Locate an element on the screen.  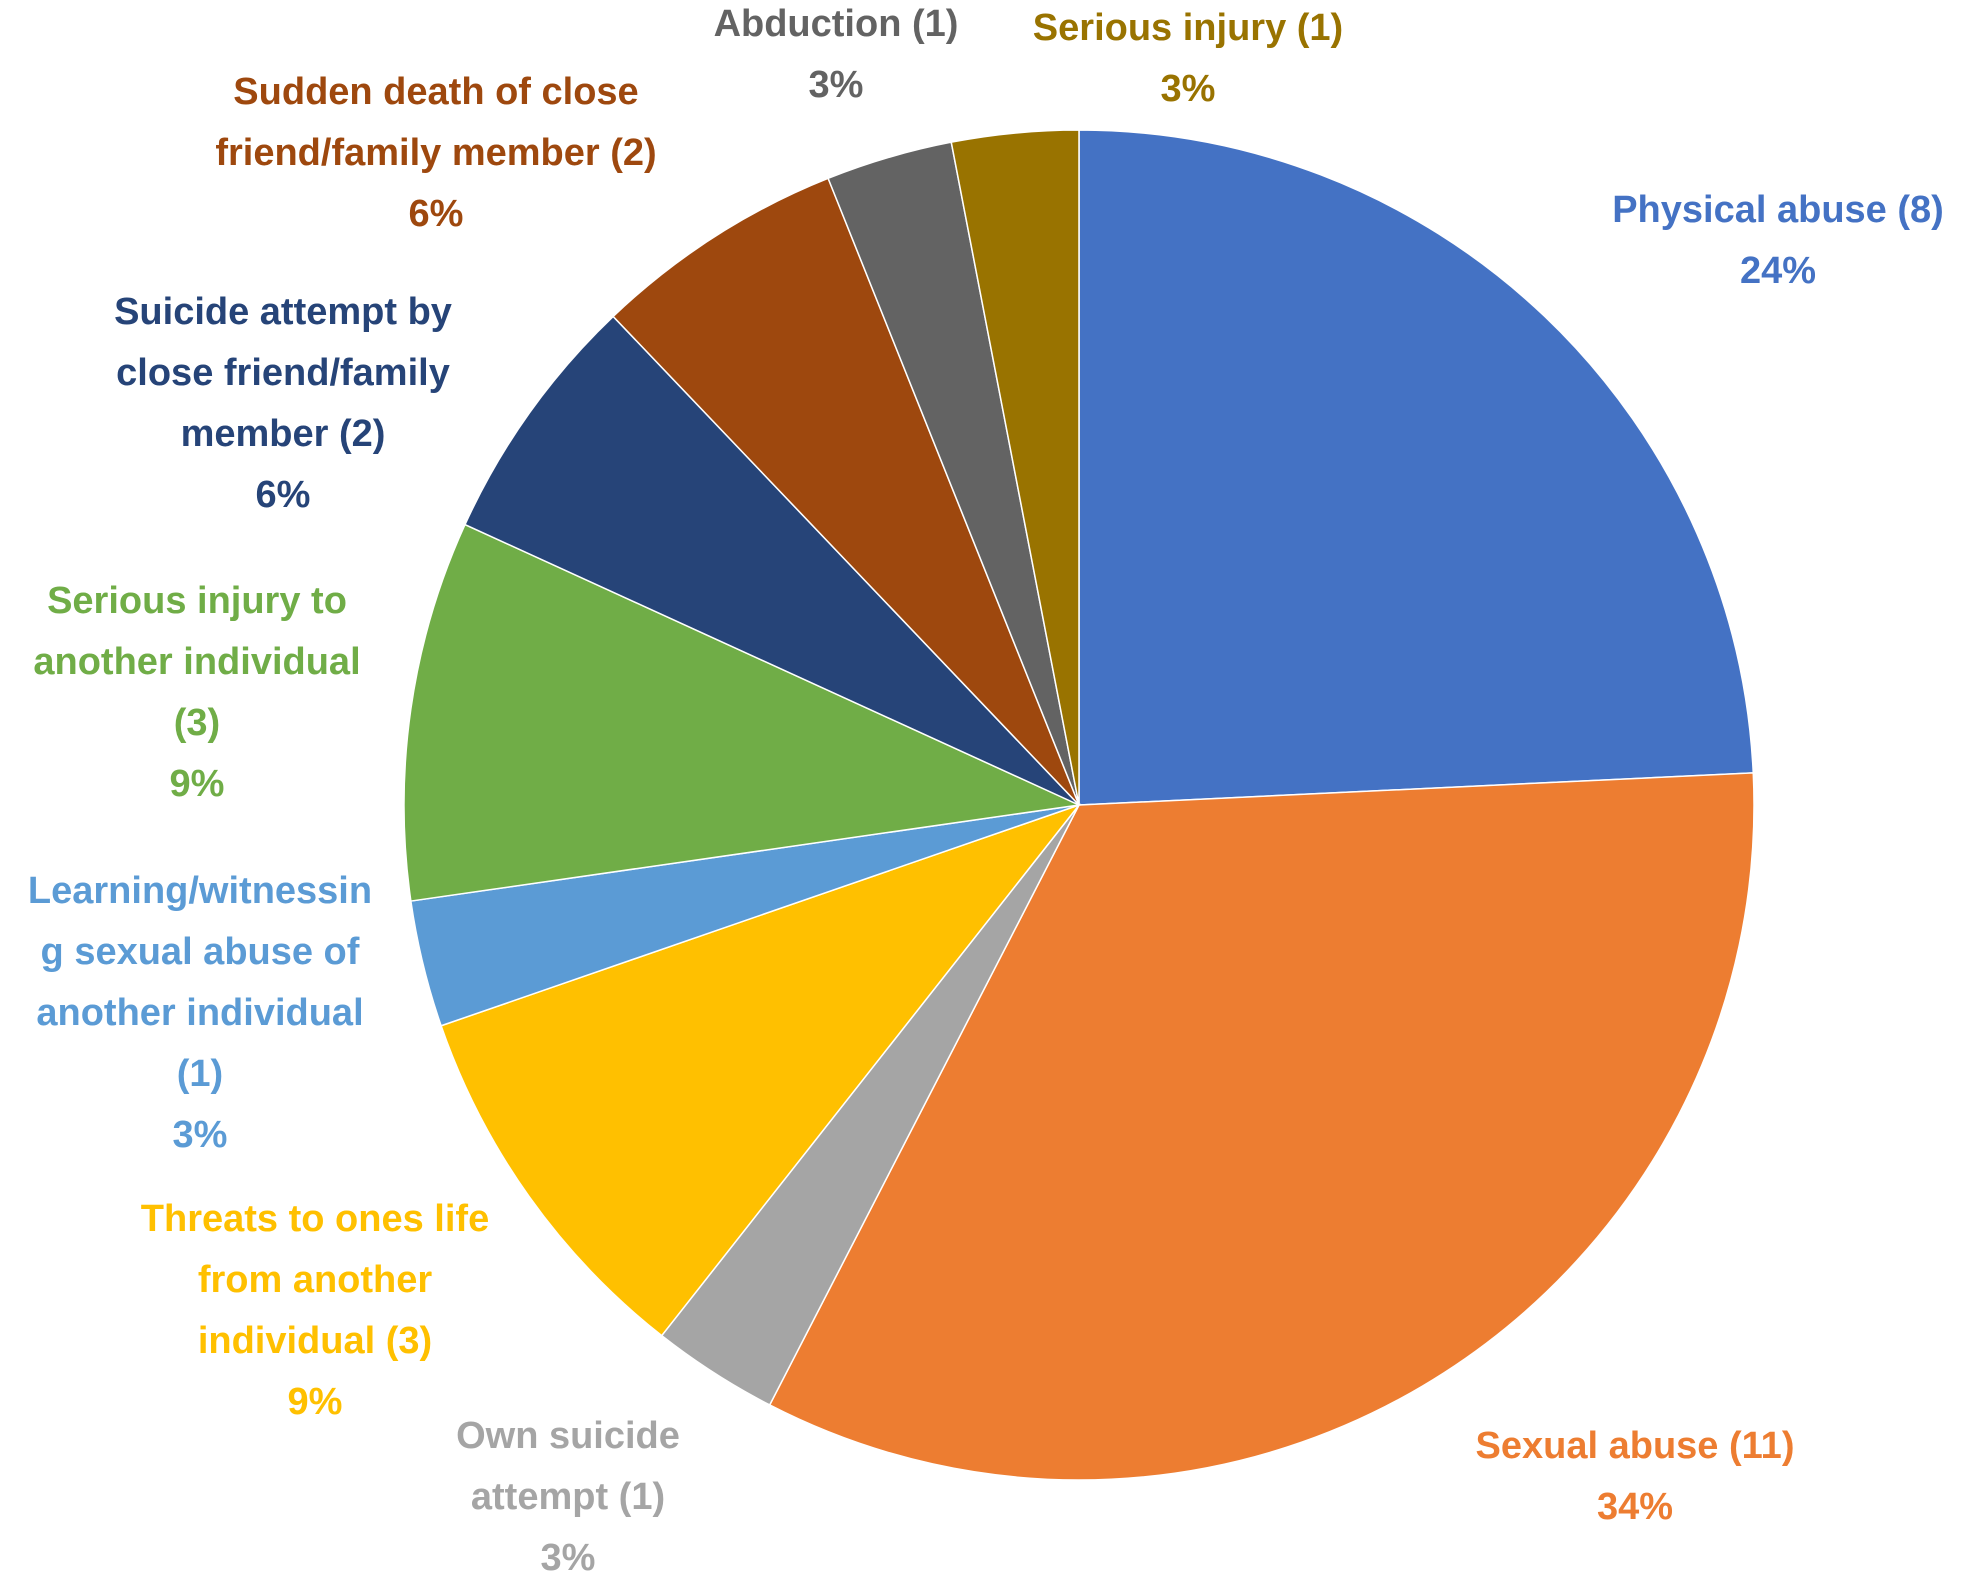
slice-label-line: g sexual abuse of is located at coordinates (200, 952).